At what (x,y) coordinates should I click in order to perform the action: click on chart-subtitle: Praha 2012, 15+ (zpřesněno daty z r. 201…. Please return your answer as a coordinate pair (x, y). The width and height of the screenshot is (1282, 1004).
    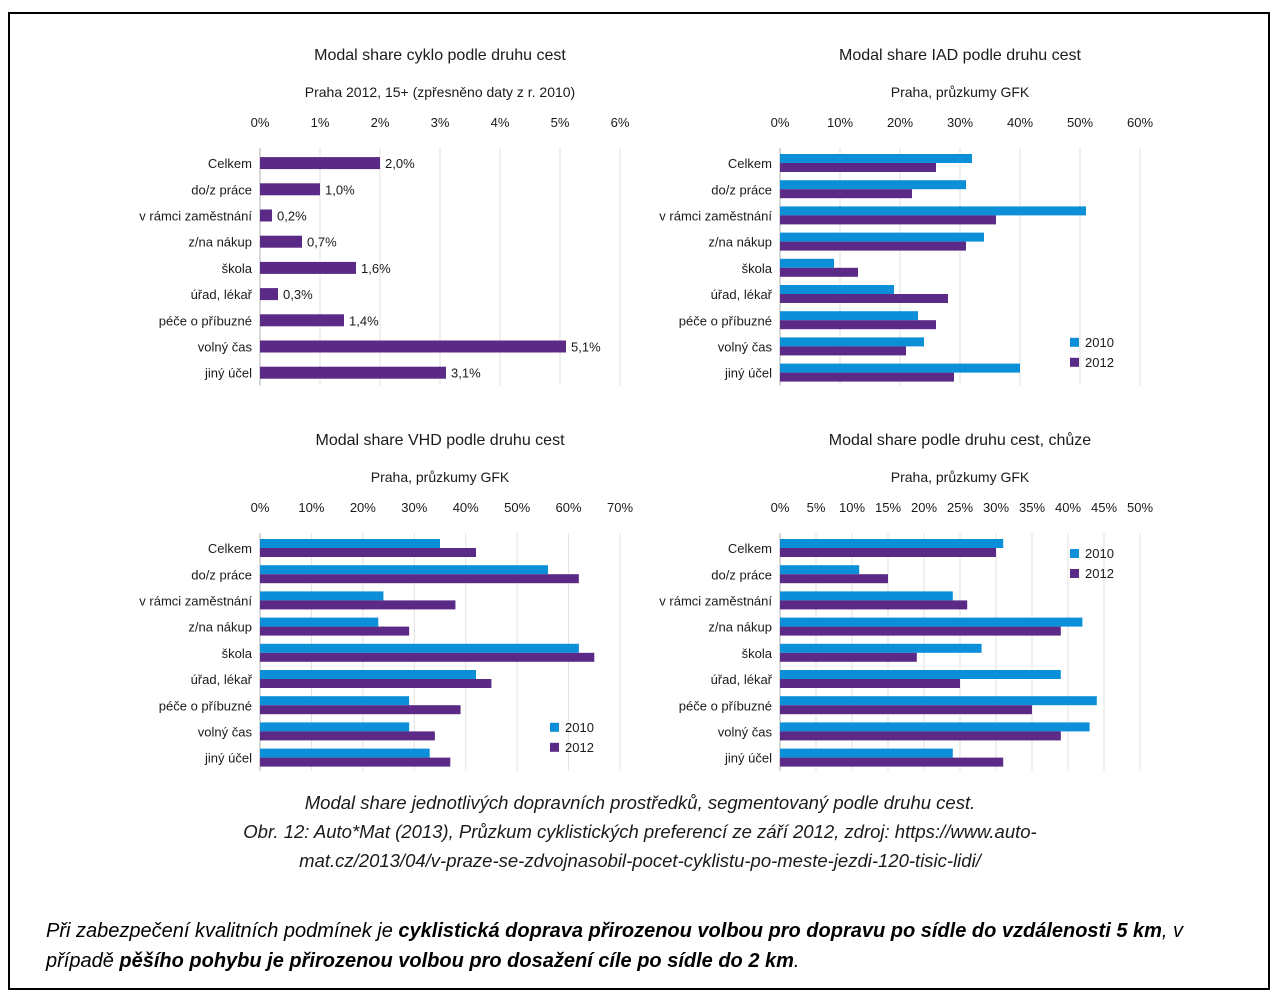
    Looking at the image, I should click on (440, 92).